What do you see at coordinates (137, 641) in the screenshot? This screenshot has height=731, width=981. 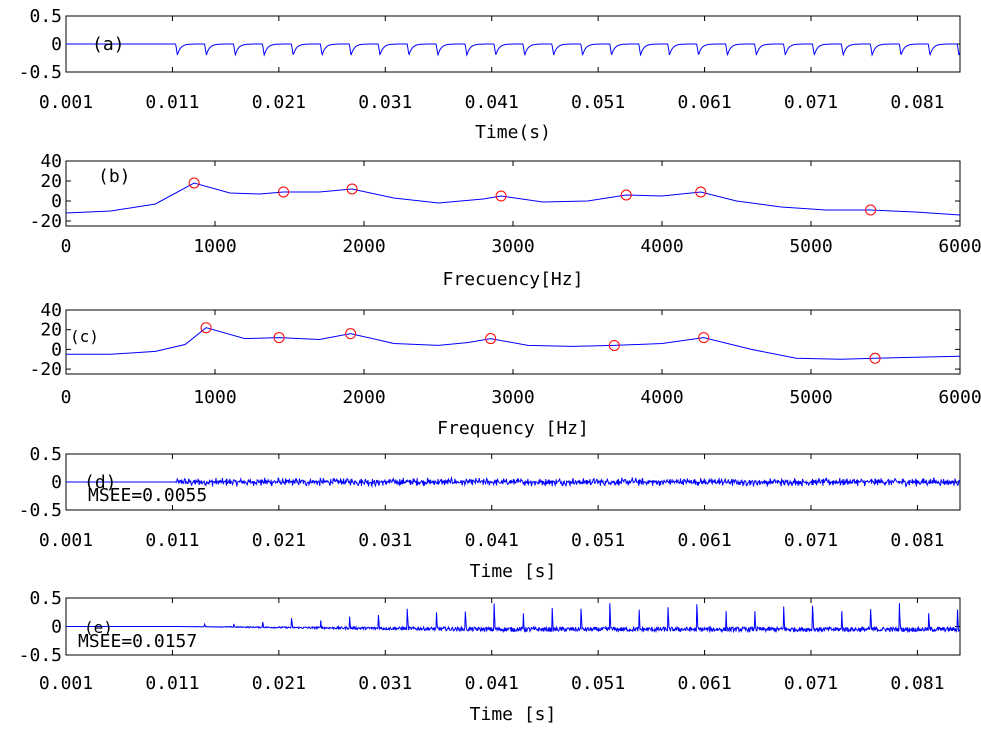 I see `mse-annotation: MSEE=0.0157` at bounding box center [137, 641].